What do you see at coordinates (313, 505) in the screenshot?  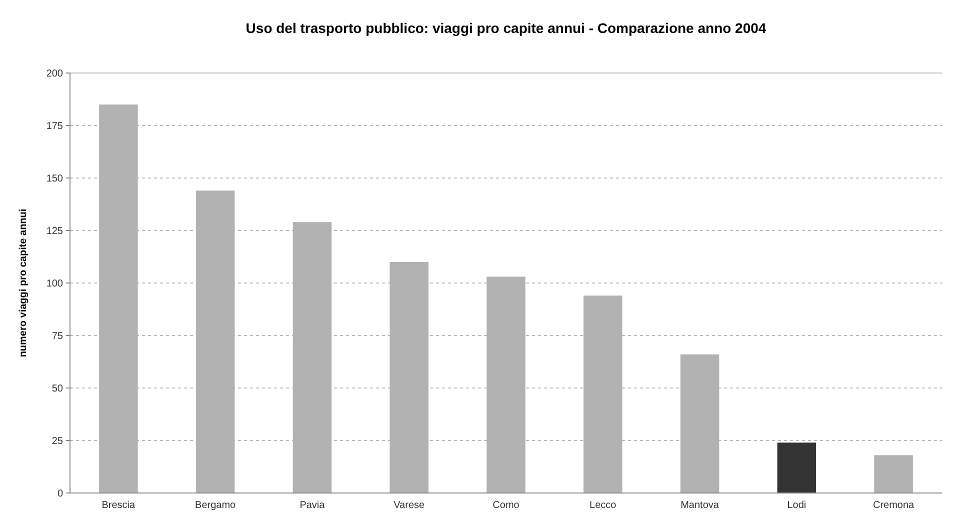 I see `x-tick-label: Pavia` at bounding box center [313, 505].